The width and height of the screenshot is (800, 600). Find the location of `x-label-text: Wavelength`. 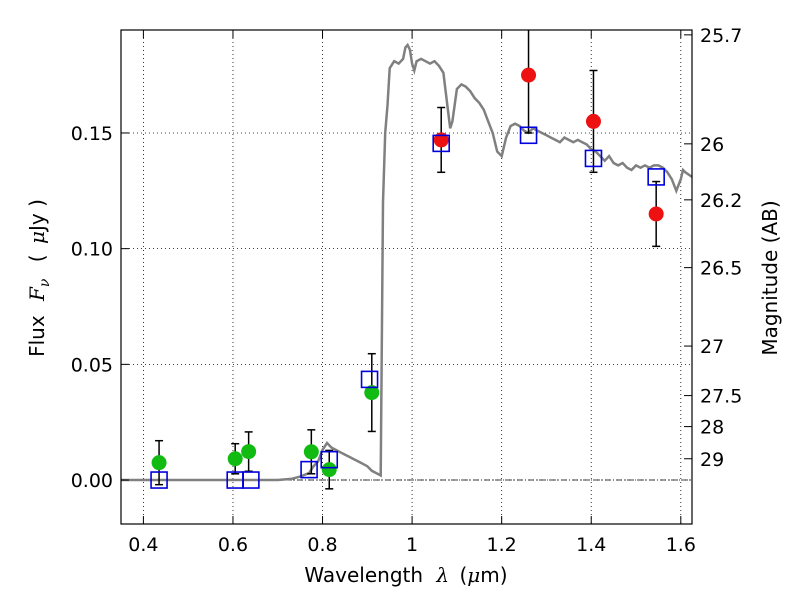

x-label-text: Wavelength is located at coordinates (363, 575).